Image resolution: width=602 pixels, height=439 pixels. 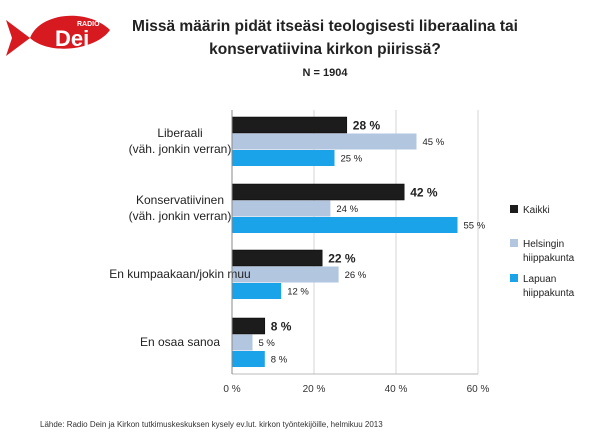 I want to click on legend-swatch-helsingin, so click(x=514, y=243).